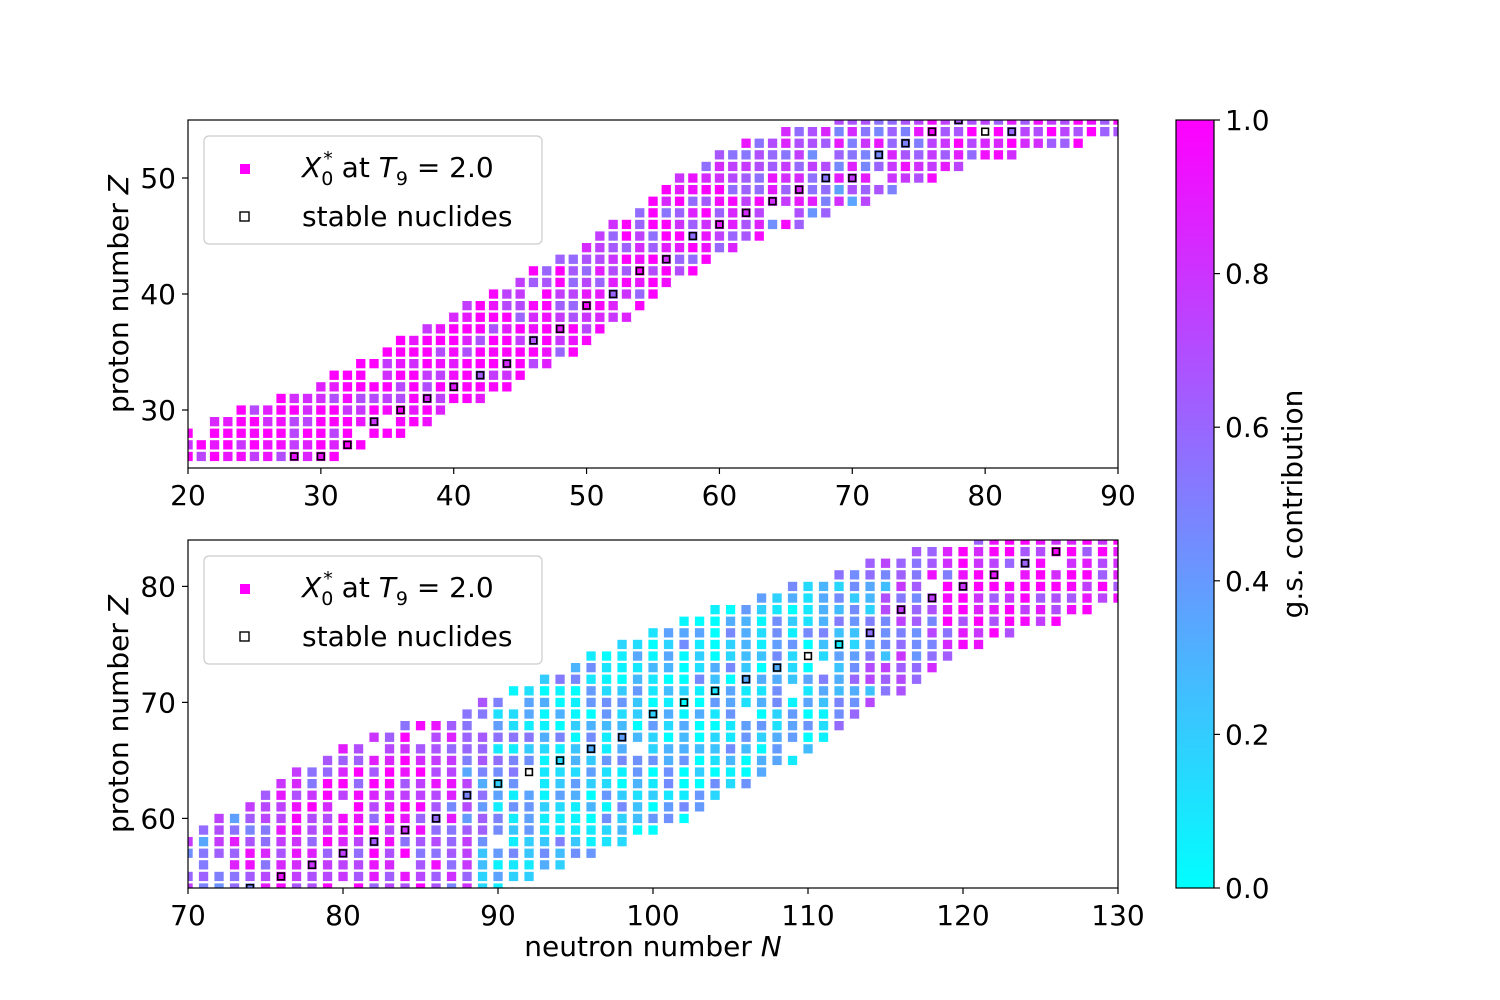 The height and width of the screenshot is (1000, 1500). I want to click on x-tick-label: 100, so click(652, 915).